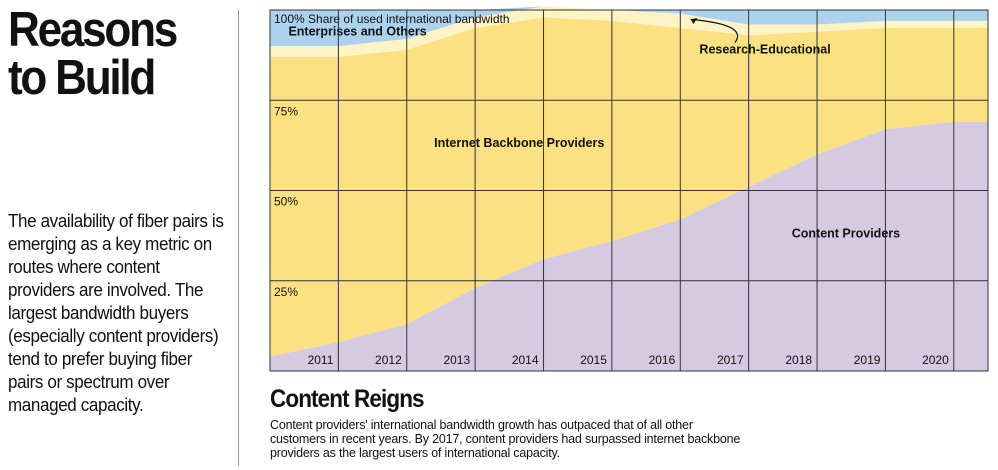 The height and width of the screenshot is (470, 998). Describe the element at coordinates (238, 238) in the screenshot. I see `vertical-divider` at that location.